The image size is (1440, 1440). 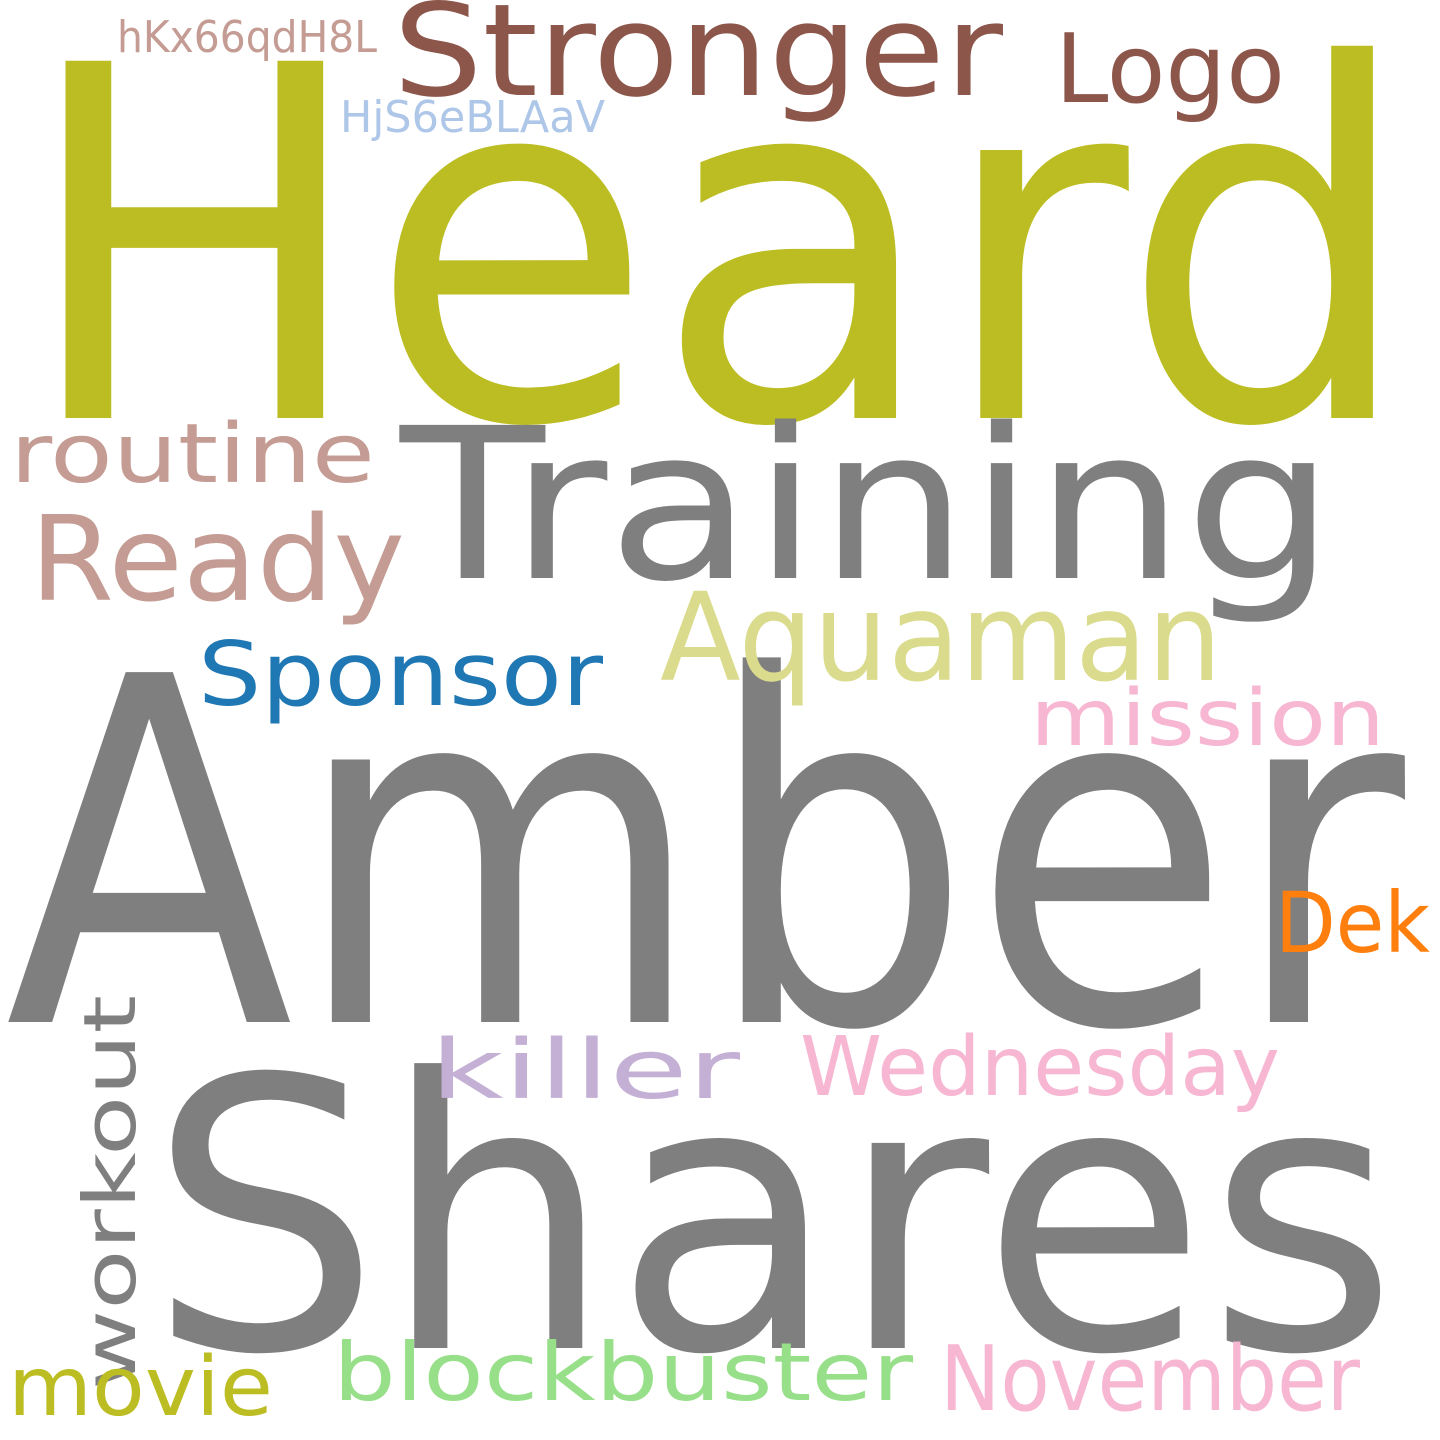 I want to click on word-stronger: Stronger, so click(x=698, y=63).